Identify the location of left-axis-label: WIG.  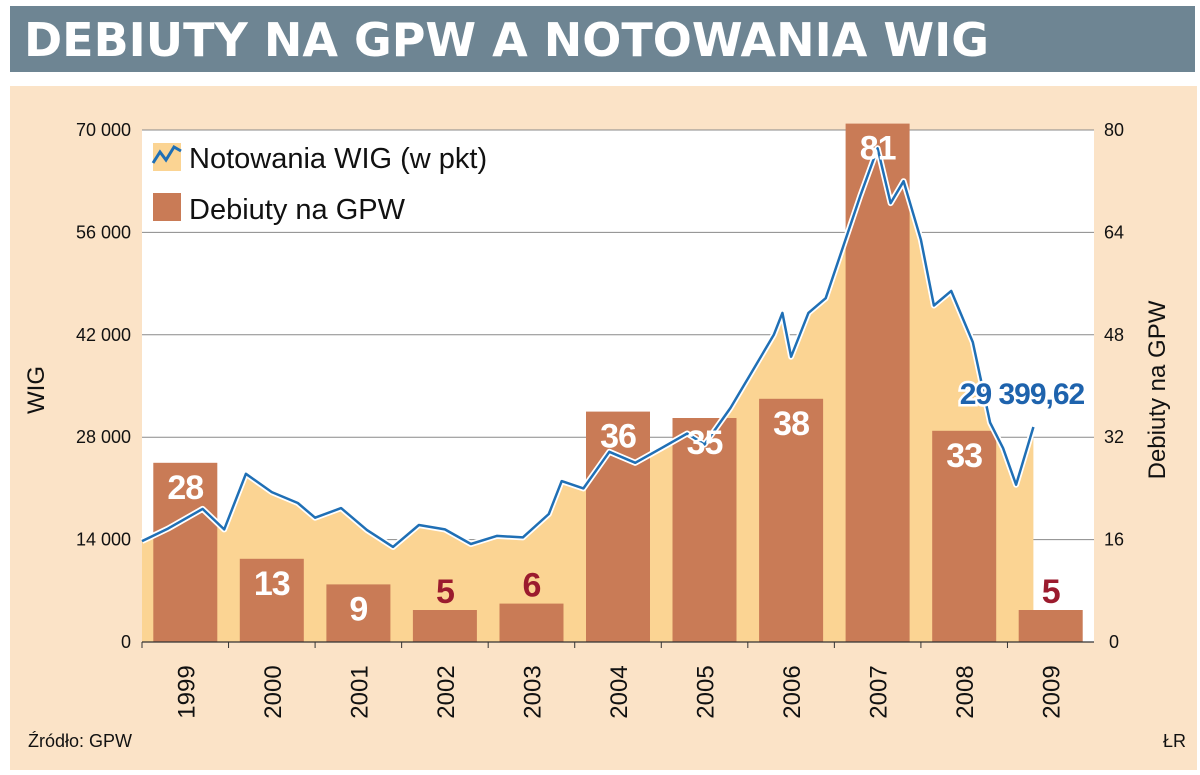
(36, 390).